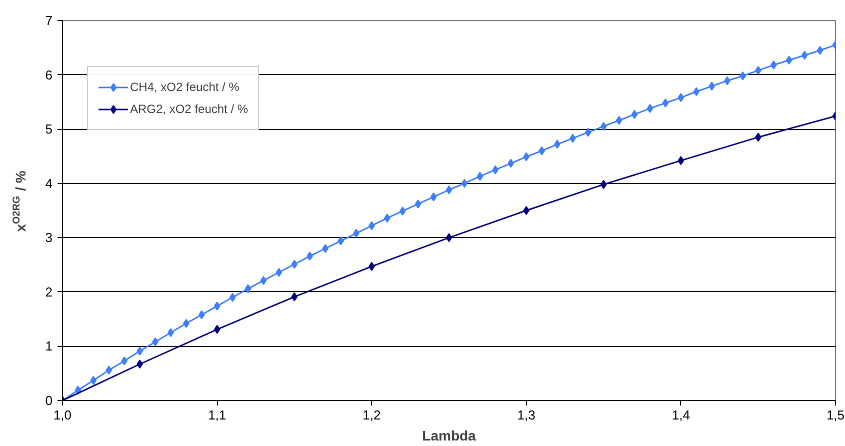  What do you see at coordinates (449, 436) in the screenshot?
I see `x-axis-title: Lambda` at bounding box center [449, 436].